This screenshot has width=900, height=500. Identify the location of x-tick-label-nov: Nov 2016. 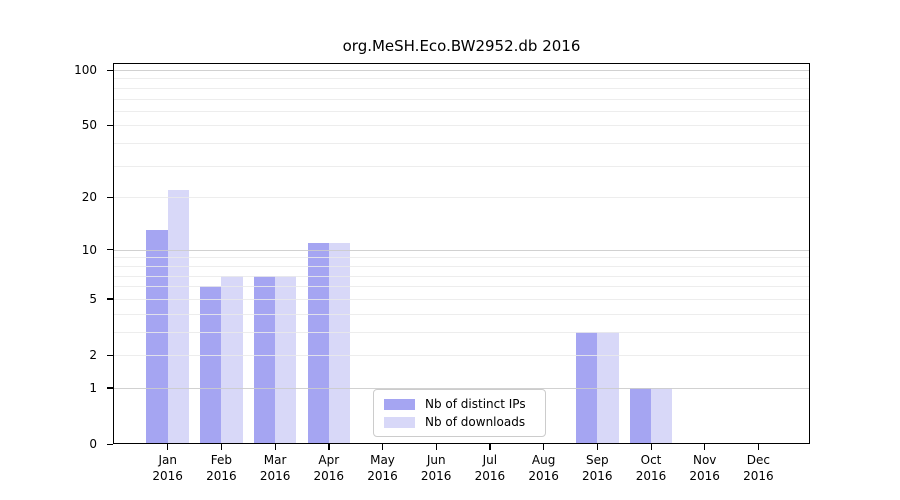
(705, 468).